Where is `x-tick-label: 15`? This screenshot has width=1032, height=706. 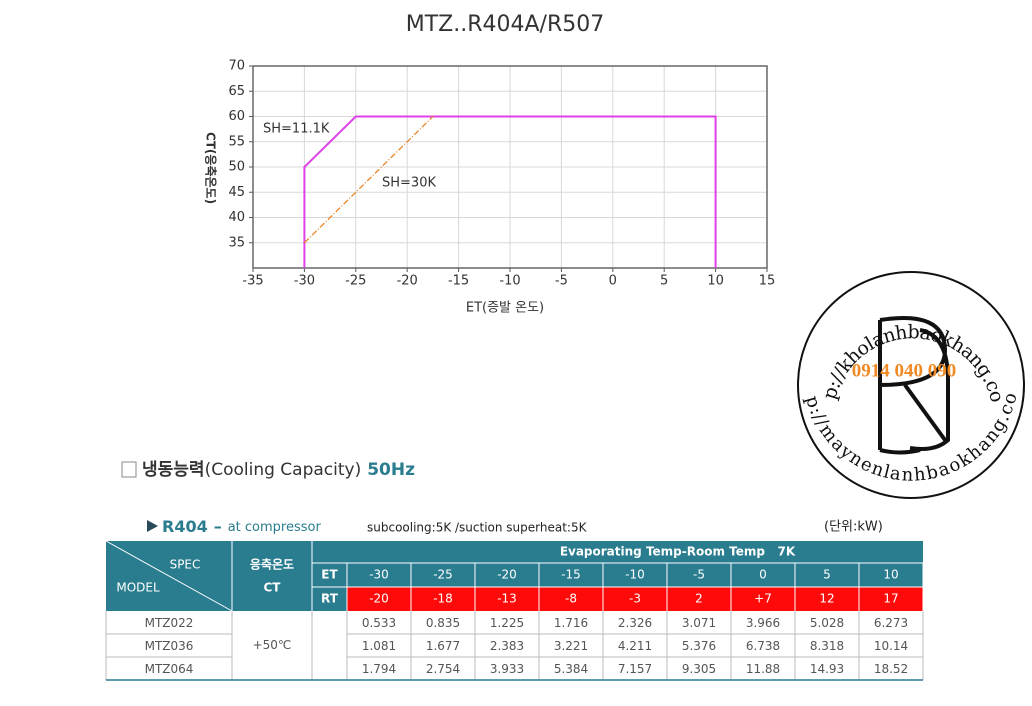 x-tick-label: 15 is located at coordinates (767, 281).